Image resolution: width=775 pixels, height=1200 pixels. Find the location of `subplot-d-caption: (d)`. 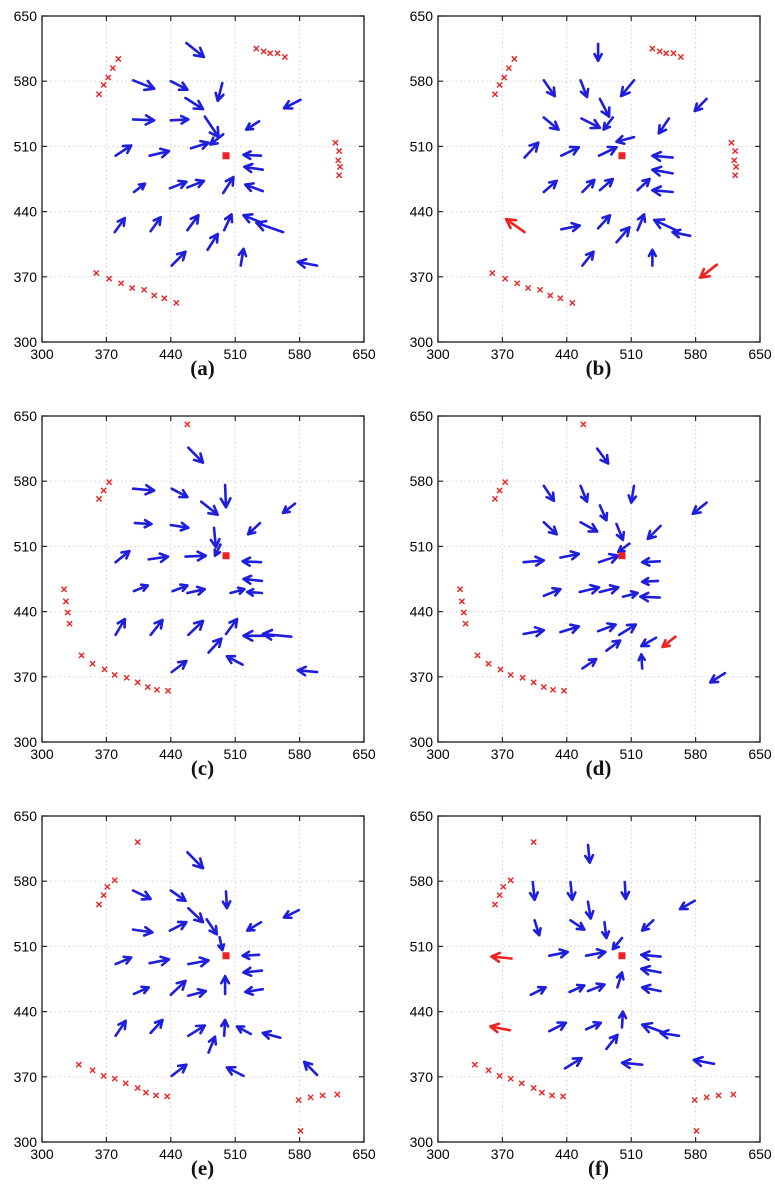

subplot-d-caption: (d) is located at coordinates (590, 768).